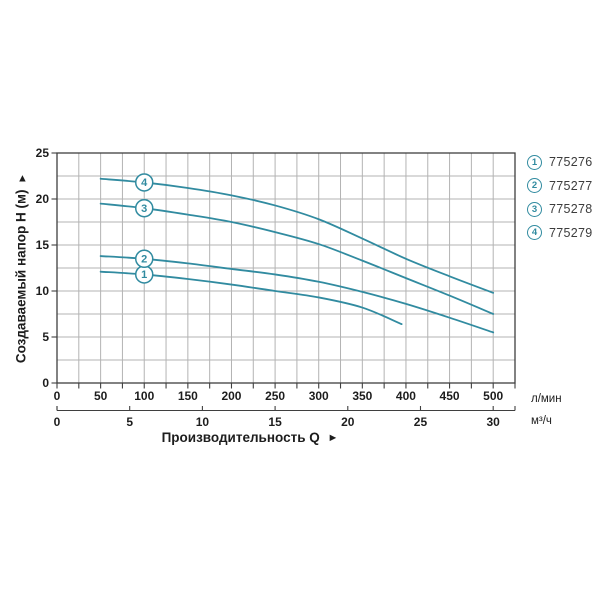 The image size is (600, 600). Describe the element at coordinates (275, 422) in the screenshot. I see `secondary-tick-label: 15` at that location.